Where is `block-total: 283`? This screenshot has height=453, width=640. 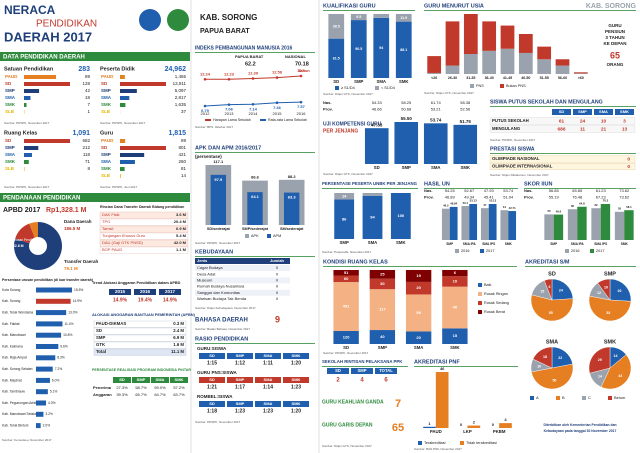
block-total: 283 is located at coordinates (84, 69).